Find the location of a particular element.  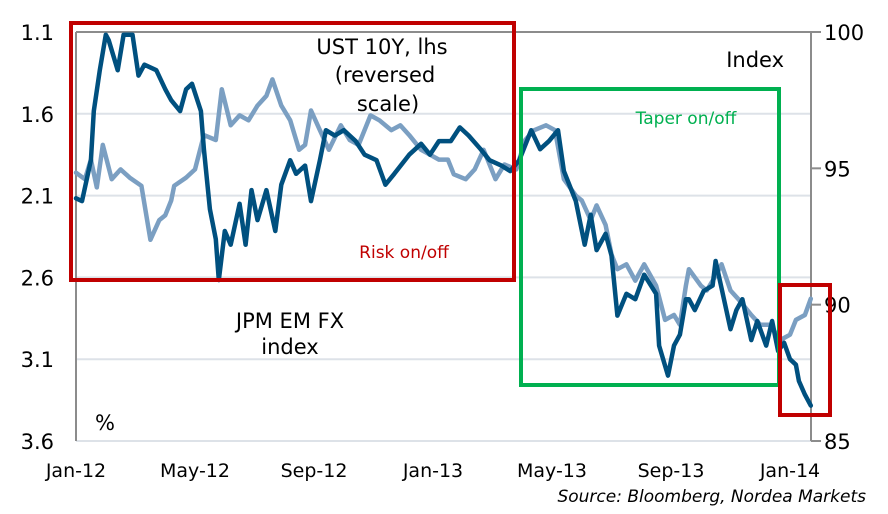

source-note: Source: Bloomberg, Nordea Markets is located at coordinates (711, 497).